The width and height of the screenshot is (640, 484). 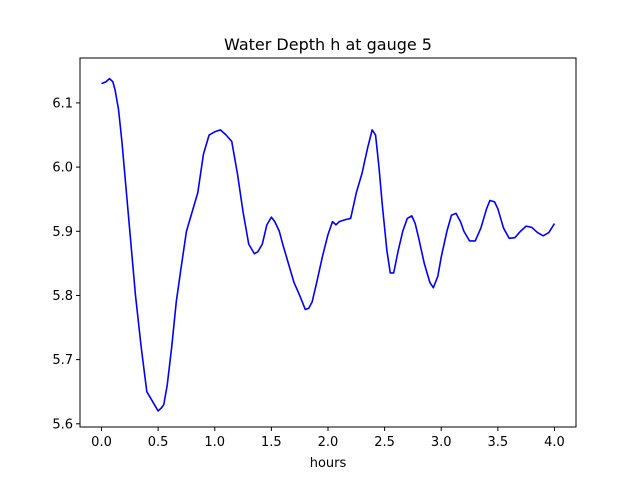 I want to click on x-tick-label: 1.0, so click(x=214, y=442).